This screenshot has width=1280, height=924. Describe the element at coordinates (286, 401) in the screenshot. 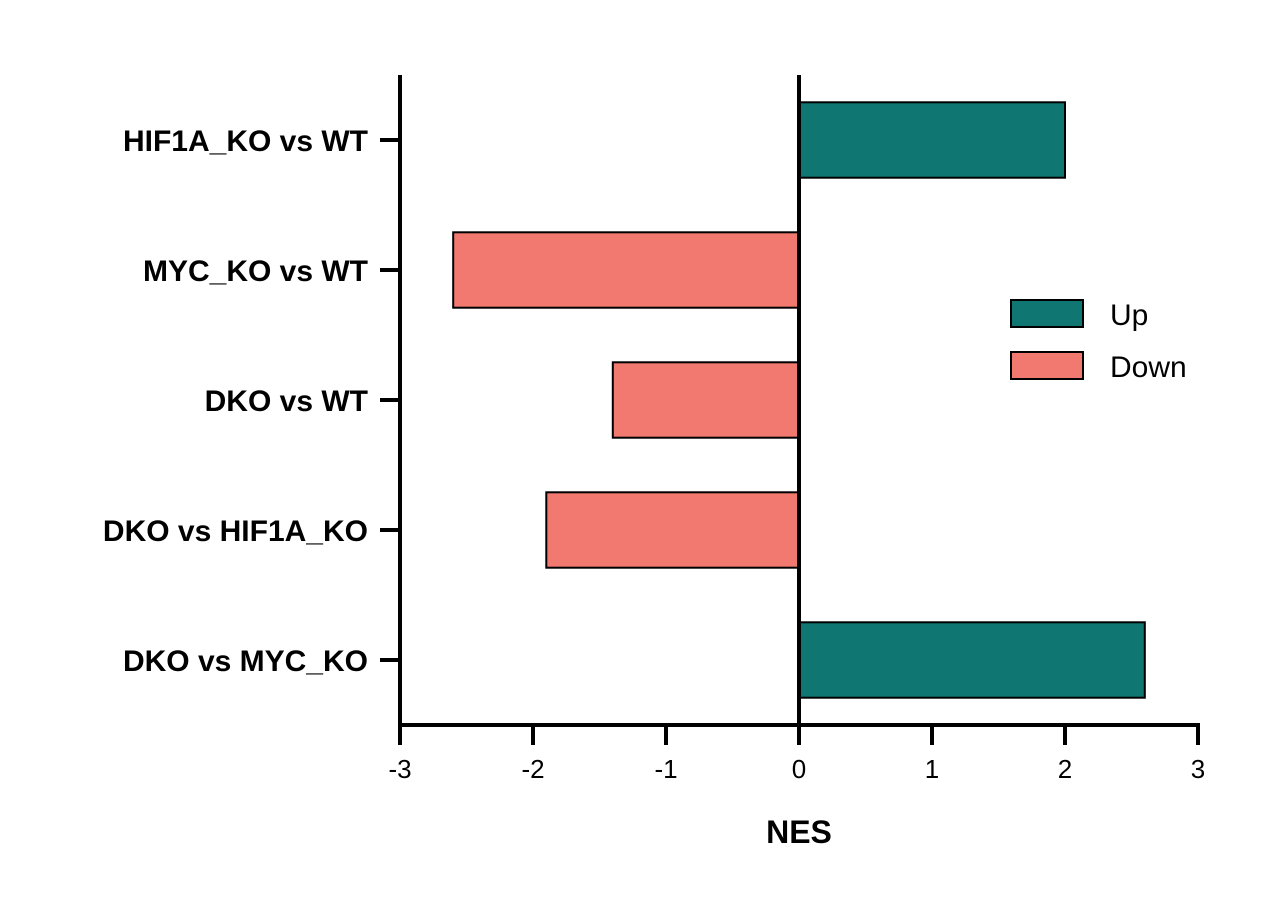

I see `y-tick-label: DKO vs WT` at that location.